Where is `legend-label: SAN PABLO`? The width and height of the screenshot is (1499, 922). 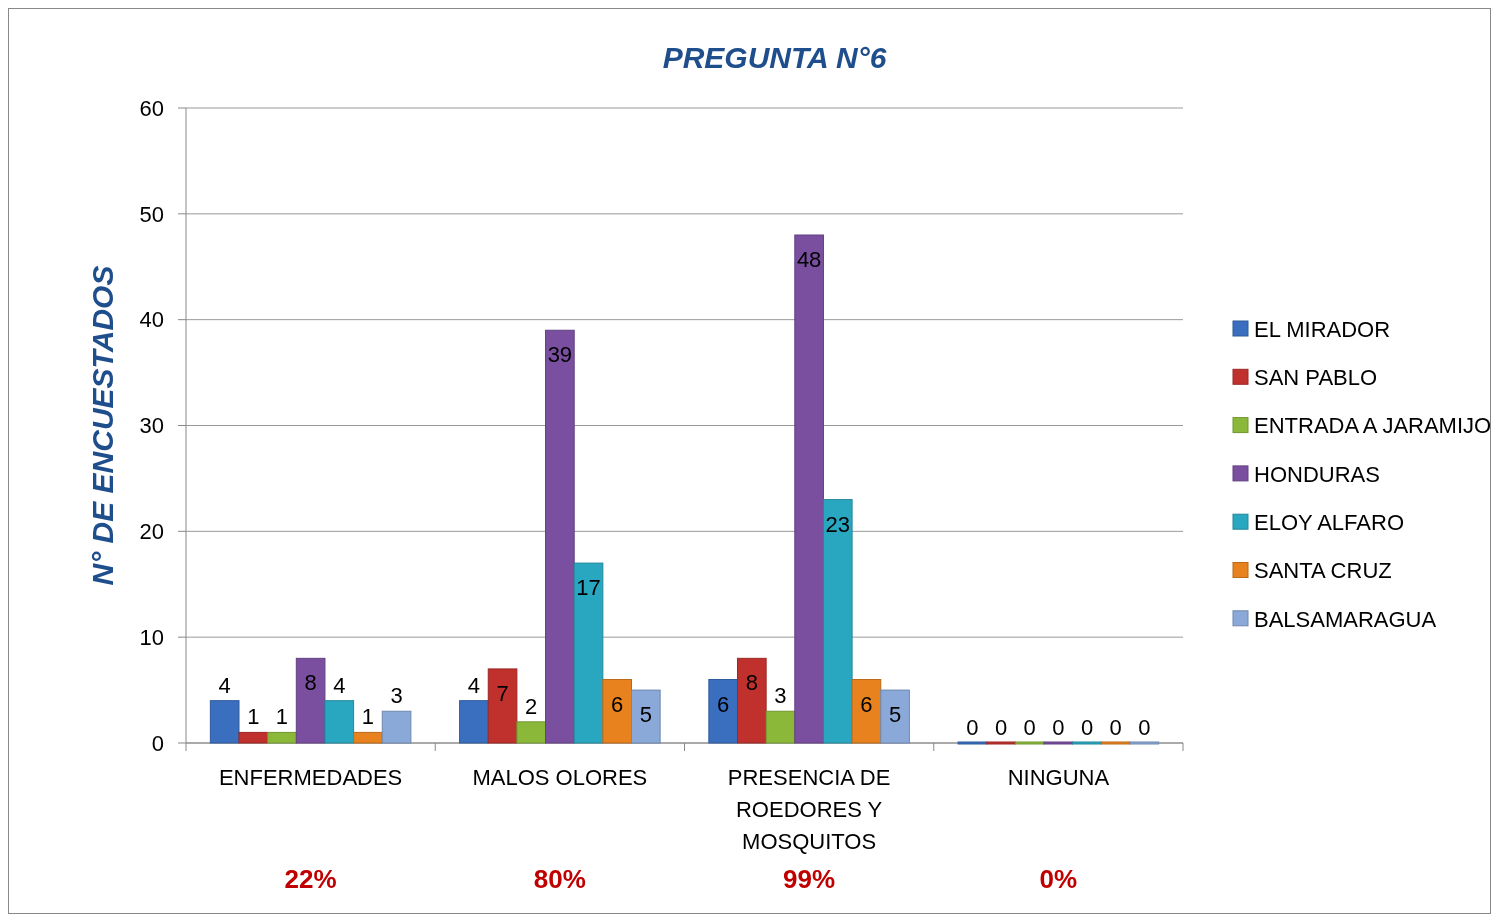
legend-label: SAN PABLO is located at coordinates (1316, 377).